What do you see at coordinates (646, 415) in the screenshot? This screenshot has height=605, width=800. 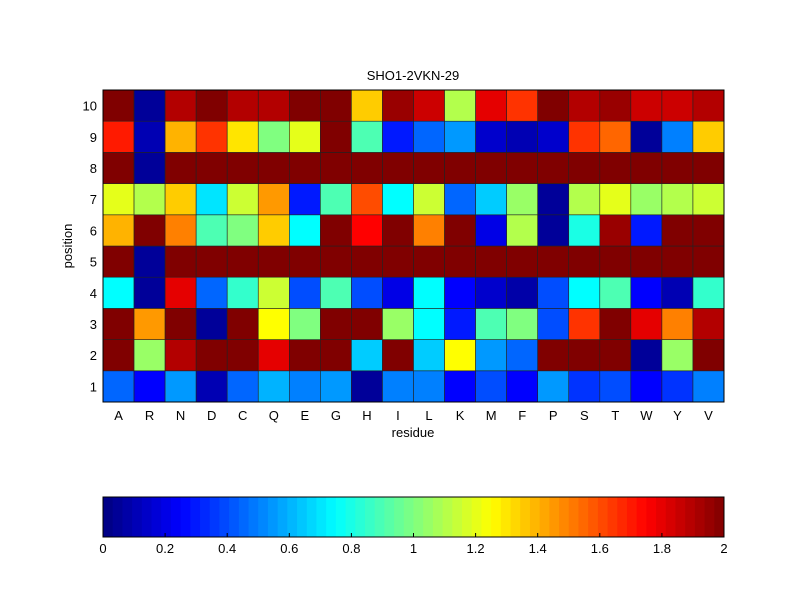 I see `x-tick-label: W` at bounding box center [646, 415].